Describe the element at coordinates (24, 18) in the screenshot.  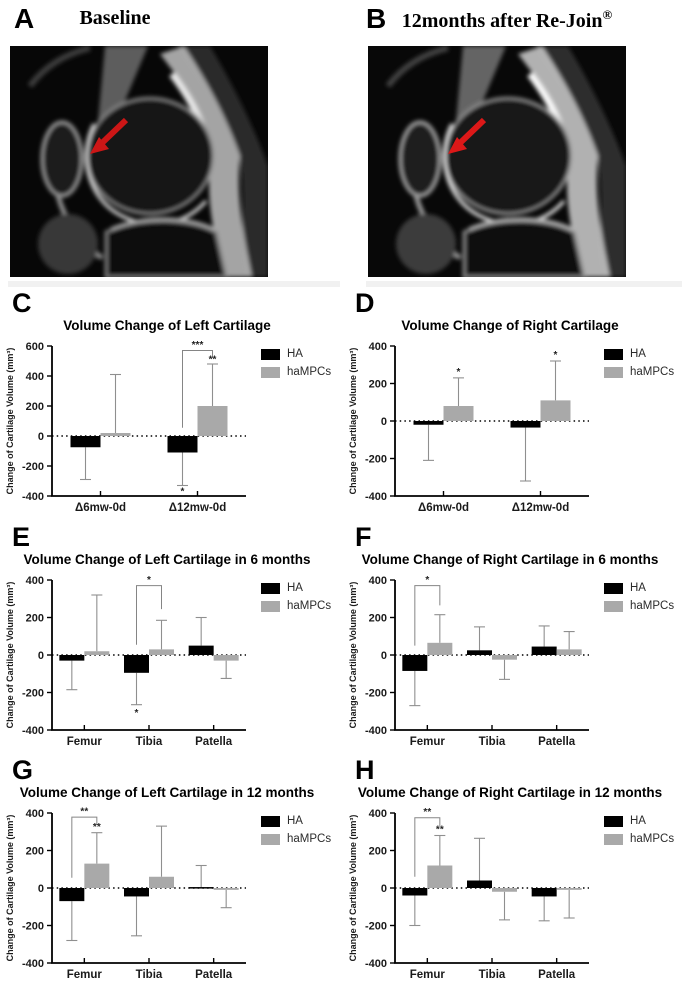
I see `panel-a-letter: A` at that location.